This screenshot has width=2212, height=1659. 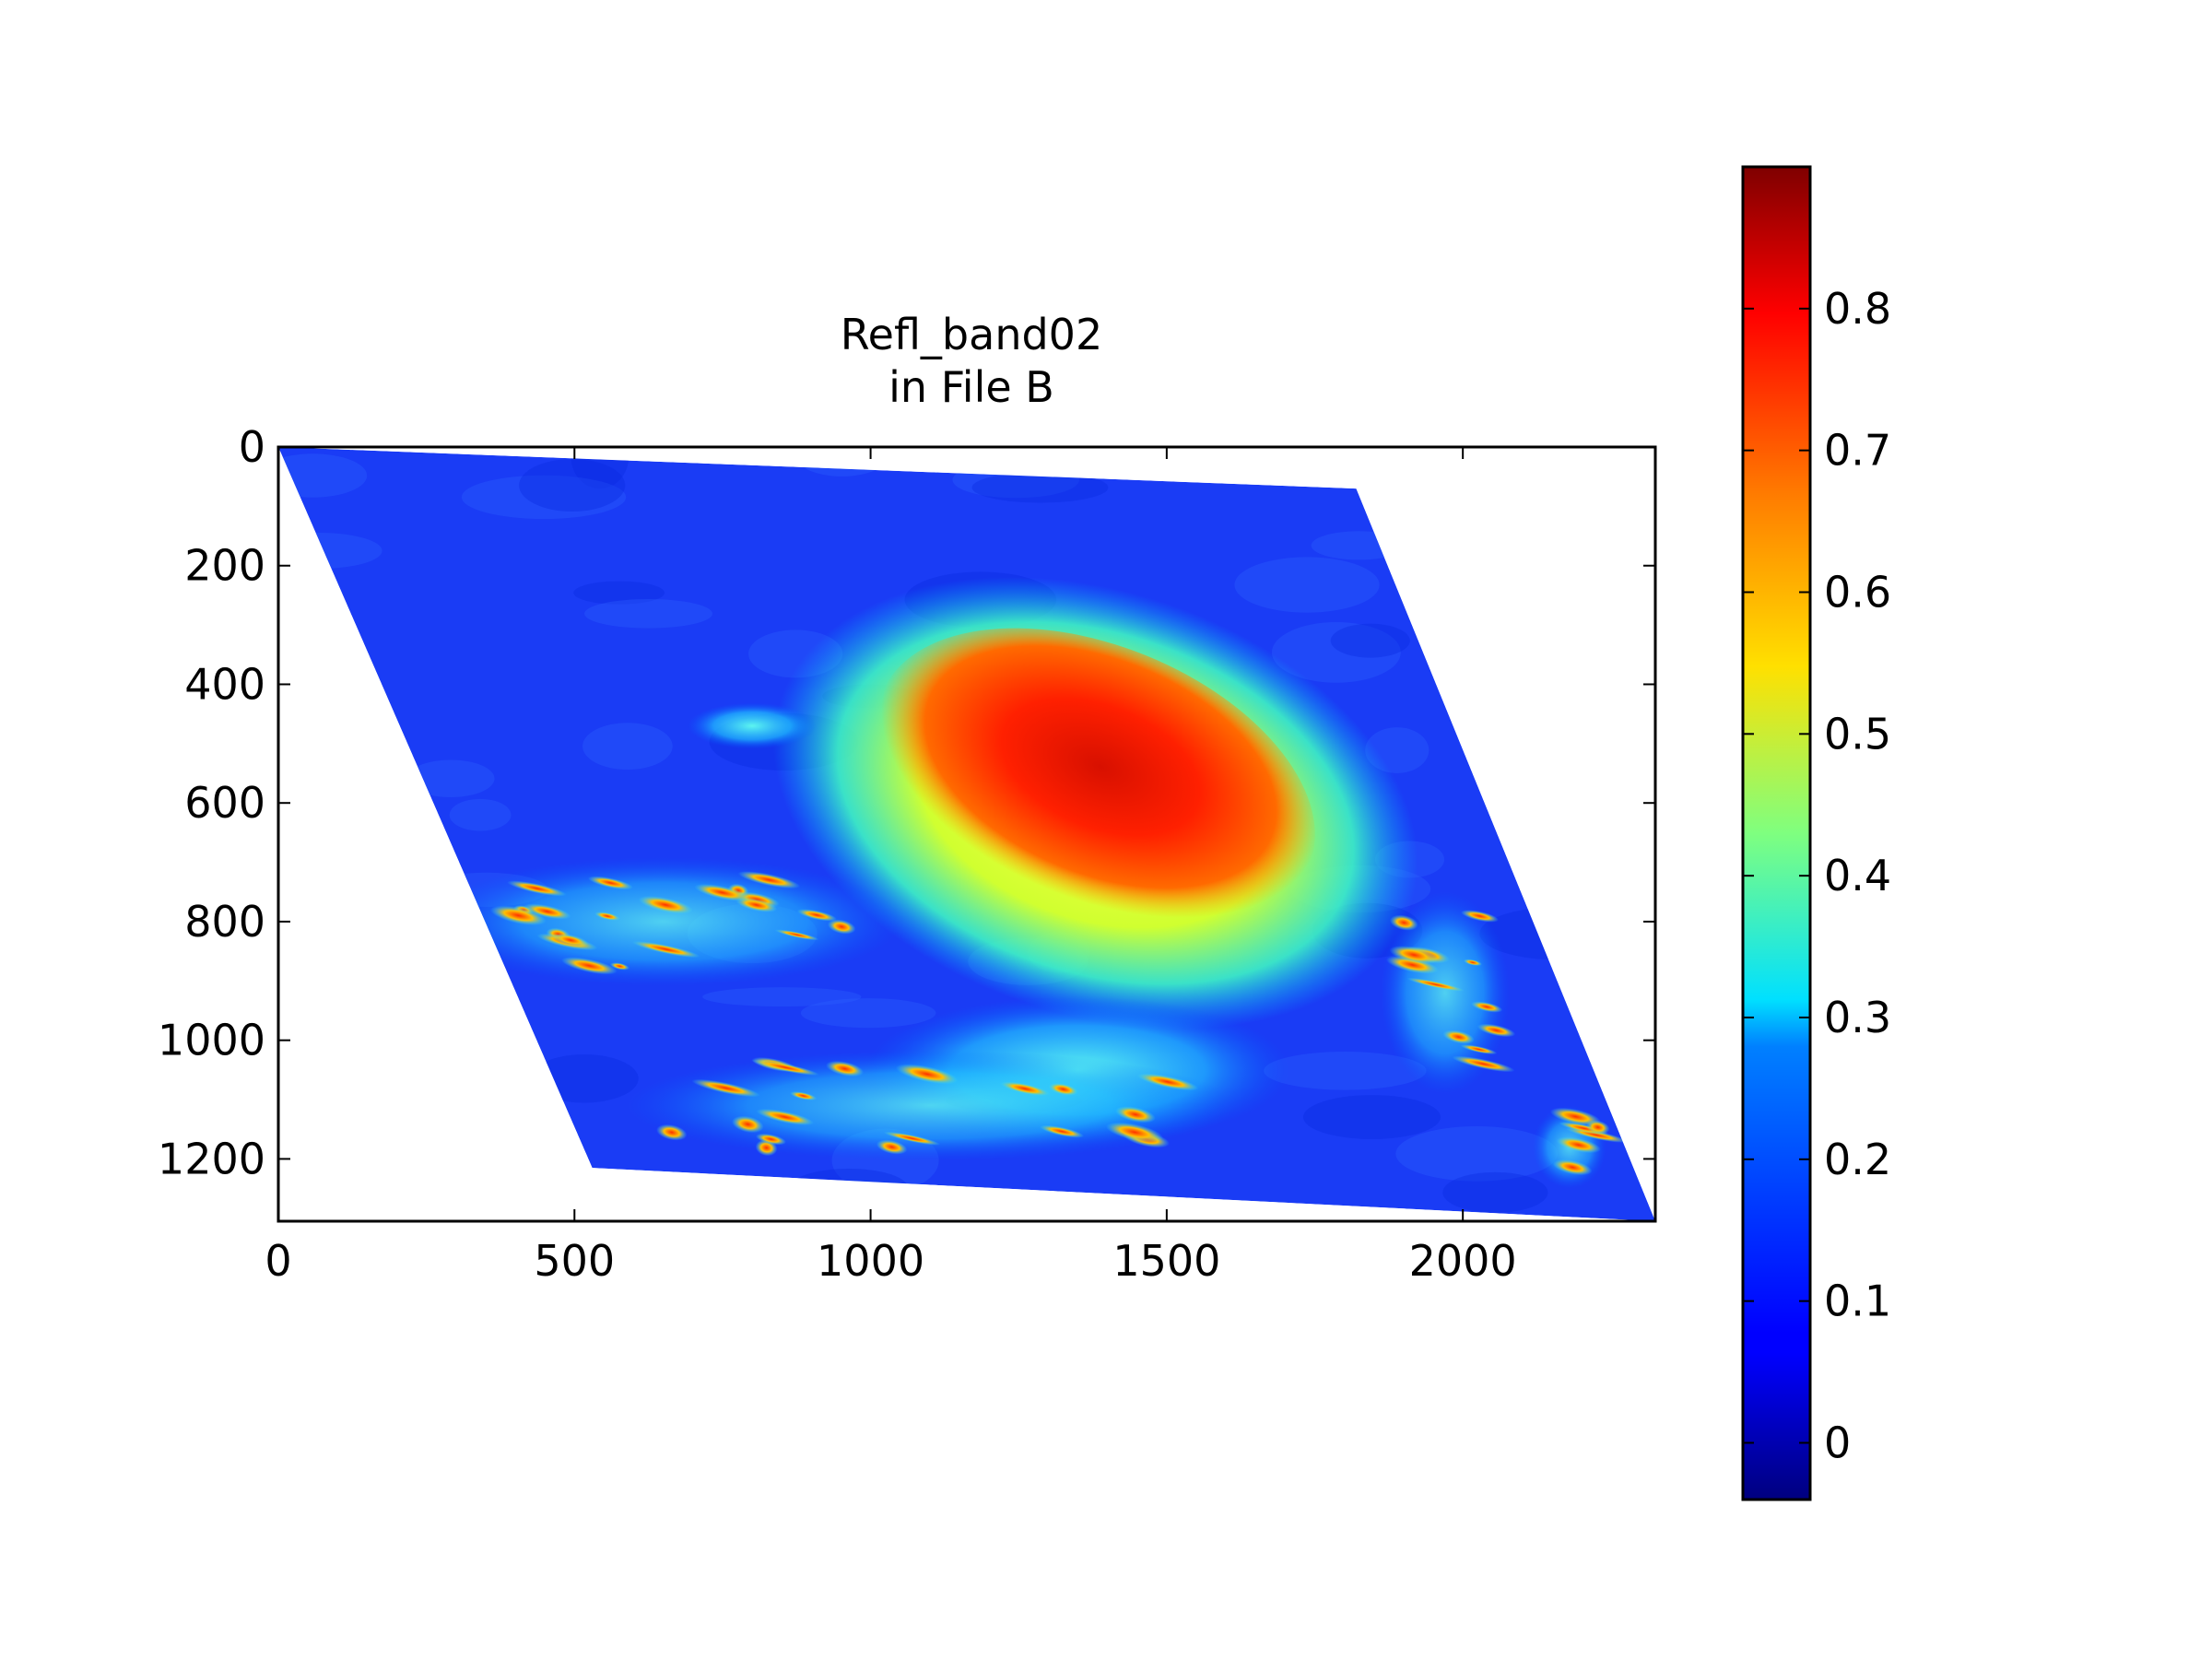 I want to click on y-tick-label: 0, so click(x=252, y=447).